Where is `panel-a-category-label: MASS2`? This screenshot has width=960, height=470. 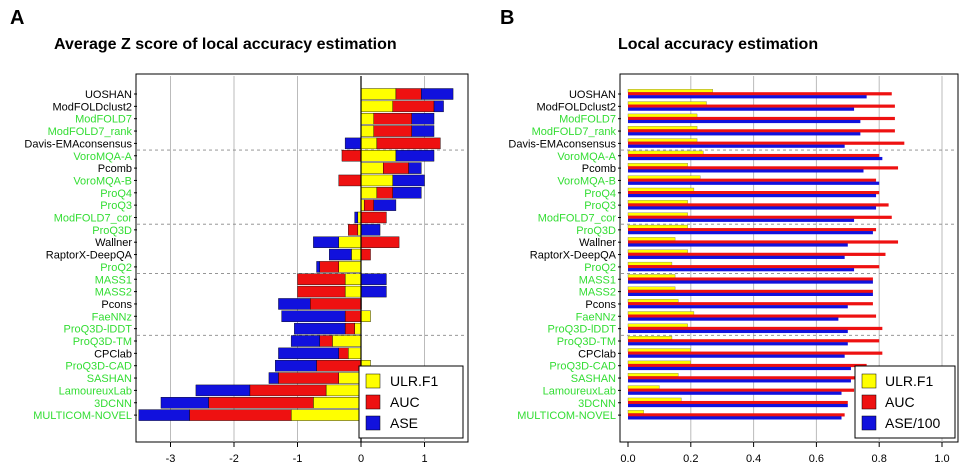
panel-a-category-label: MASS2 is located at coordinates (113, 293).